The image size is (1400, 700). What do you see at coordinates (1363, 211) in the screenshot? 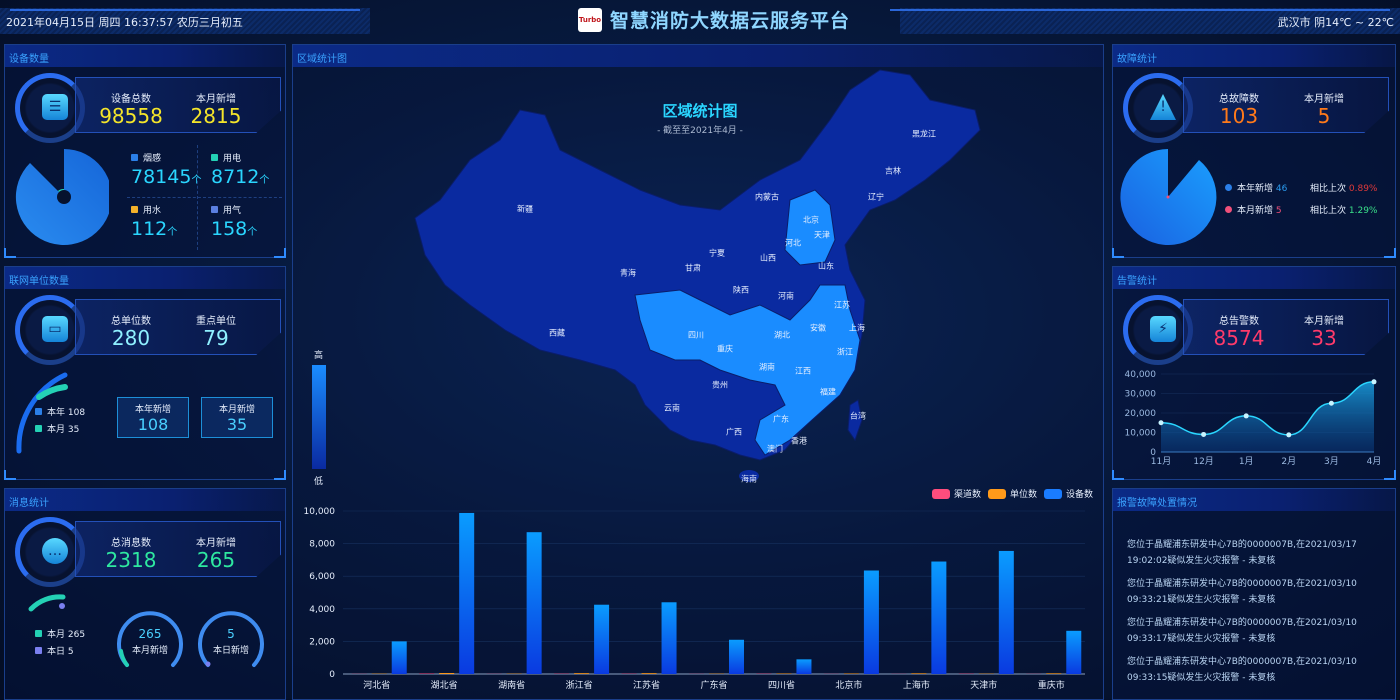
I see `compare-value: 1.29%` at bounding box center [1363, 211].